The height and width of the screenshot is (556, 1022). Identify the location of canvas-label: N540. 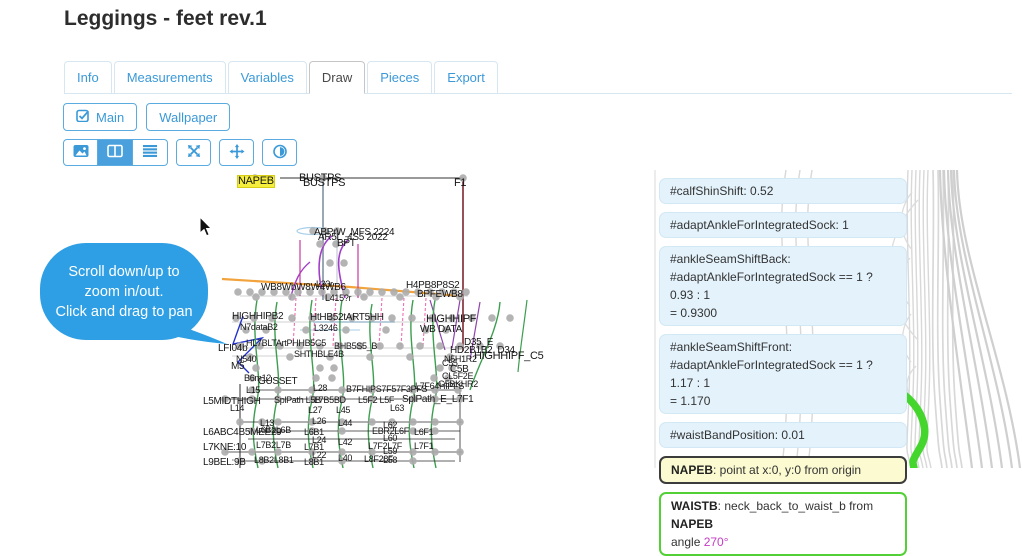
(246, 359).